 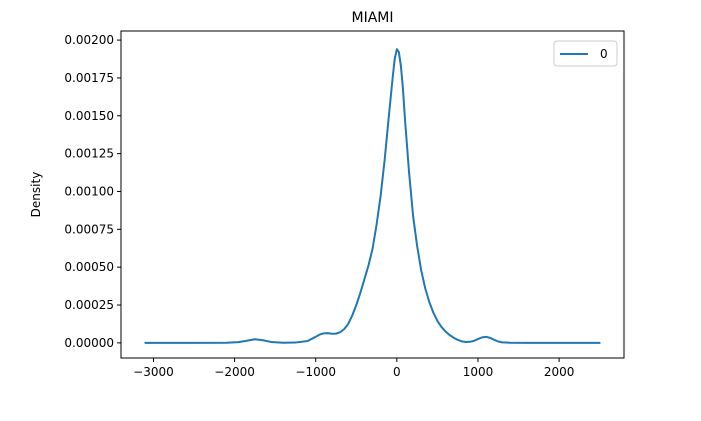 I want to click on y-tick-label: 0.00075, so click(x=89, y=229).